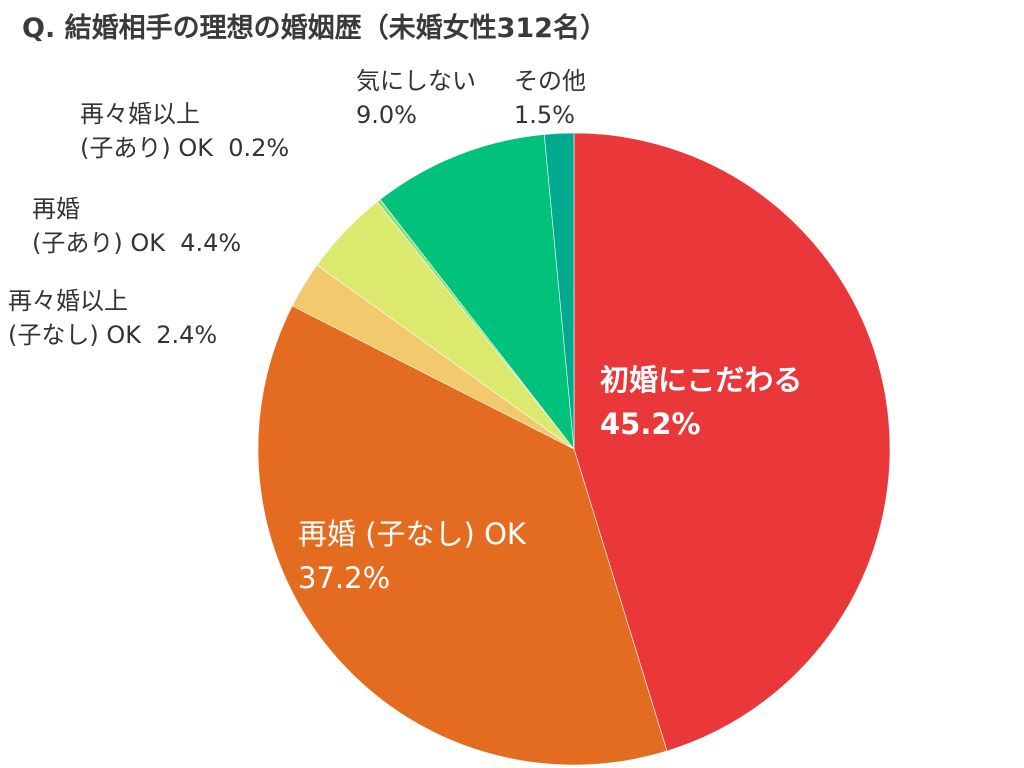 This screenshot has width=1024, height=768. Describe the element at coordinates (113, 318) in the screenshot. I see `label-slice-2: 再々婚以上 (子なし) OK 2.4%` at that location.